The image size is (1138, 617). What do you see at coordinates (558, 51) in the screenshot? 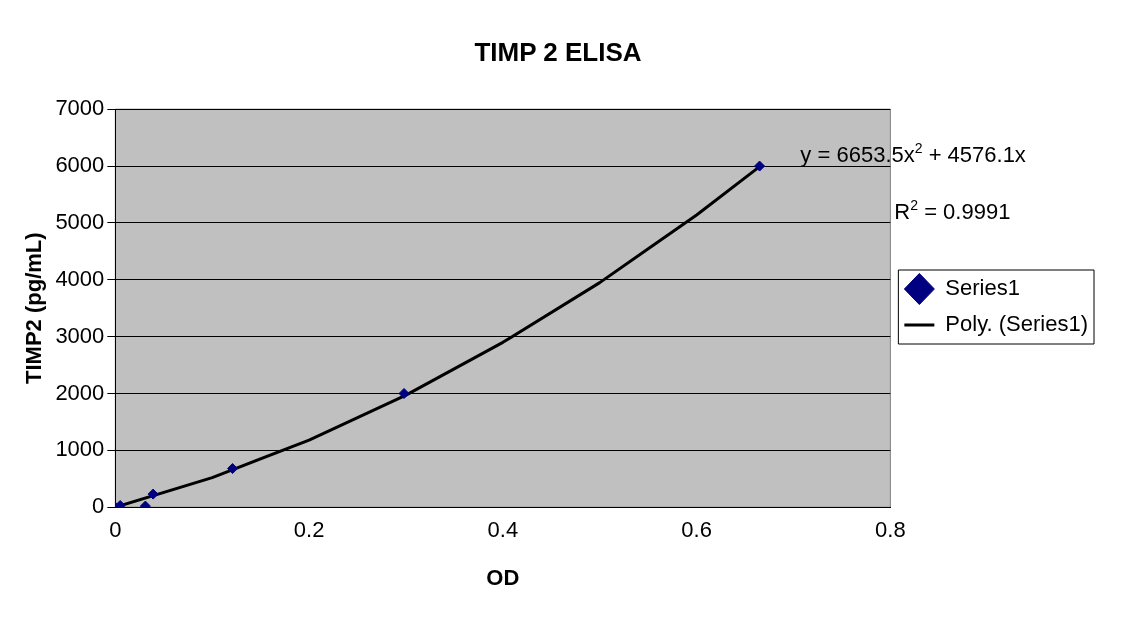
I see `chart-title: TIMP 2 ELISA` at bounding box center [558, 51].